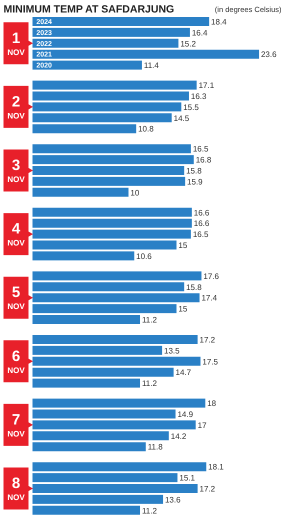 The width and height of the screenshot is (284, 516). What do you see at coordinates (269, 55) in the screenshot?
I see `data-label: 23.6` at bounding box center [269, 55].